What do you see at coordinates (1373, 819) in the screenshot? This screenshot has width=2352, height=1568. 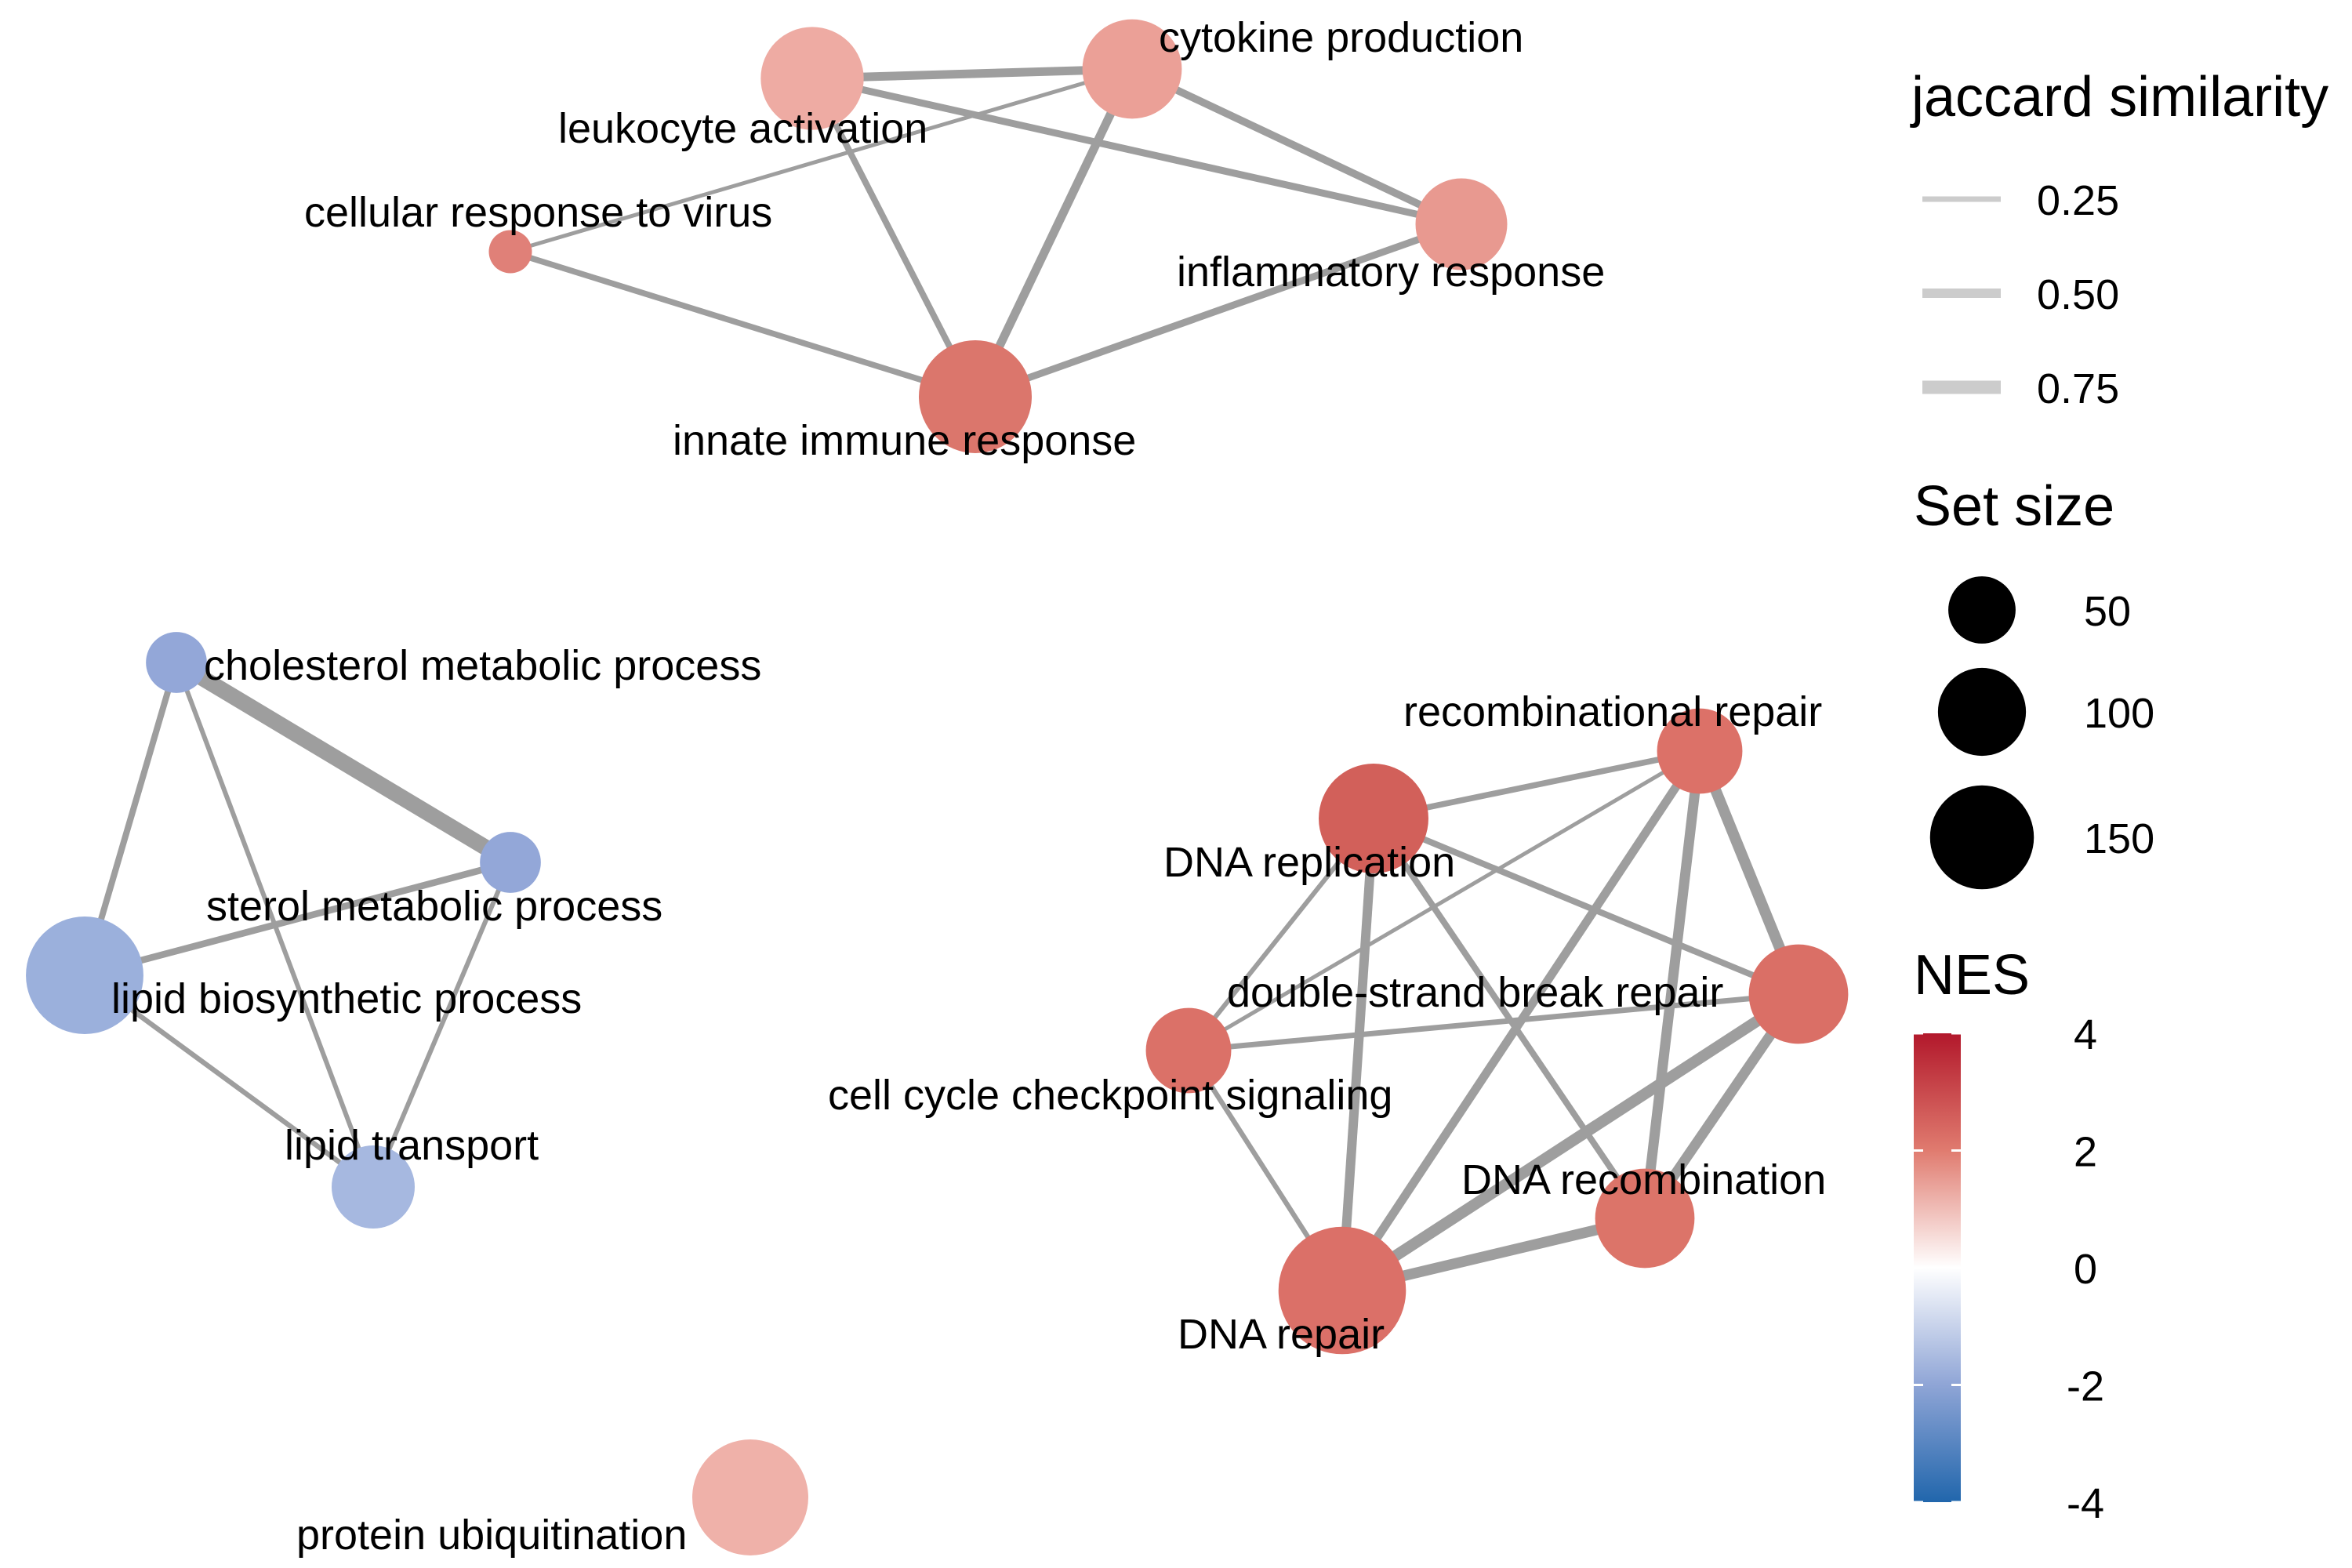 I see `node-dna_replication` at bounding box center [1373, 819].